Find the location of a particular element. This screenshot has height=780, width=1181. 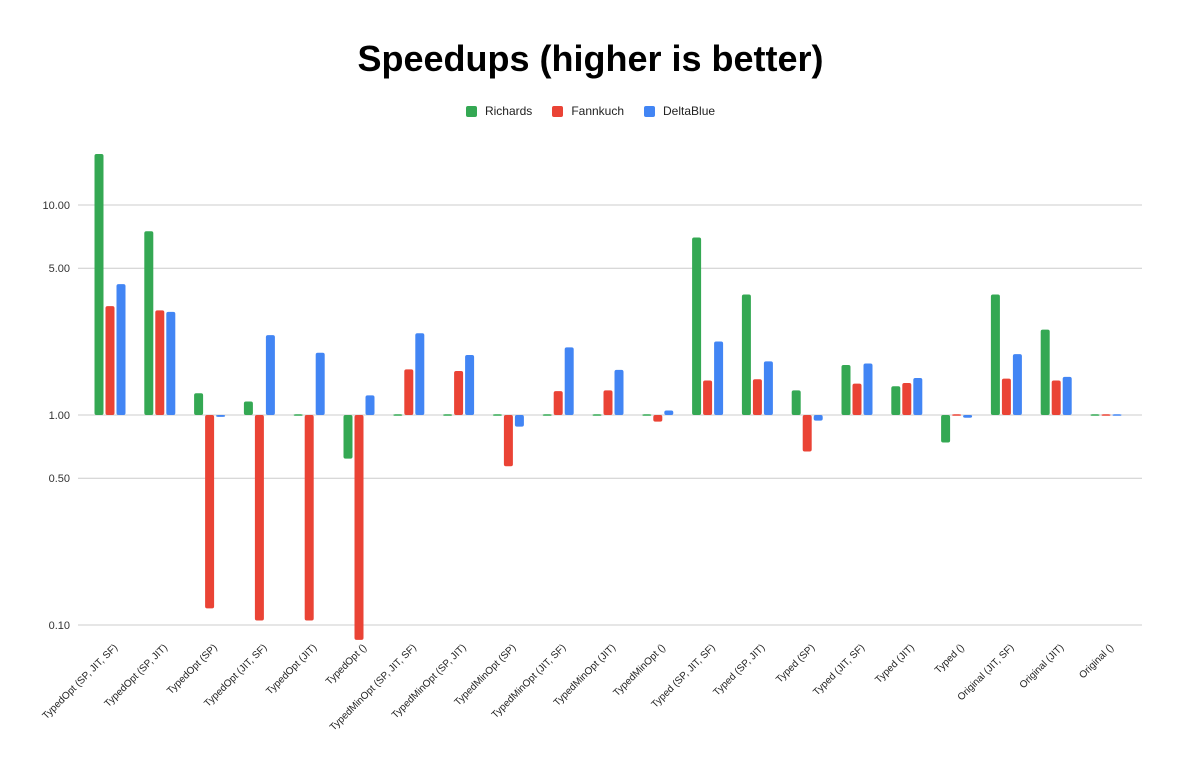

x-tick-label: Original (JIT) is located at coordinates (1042, 666).